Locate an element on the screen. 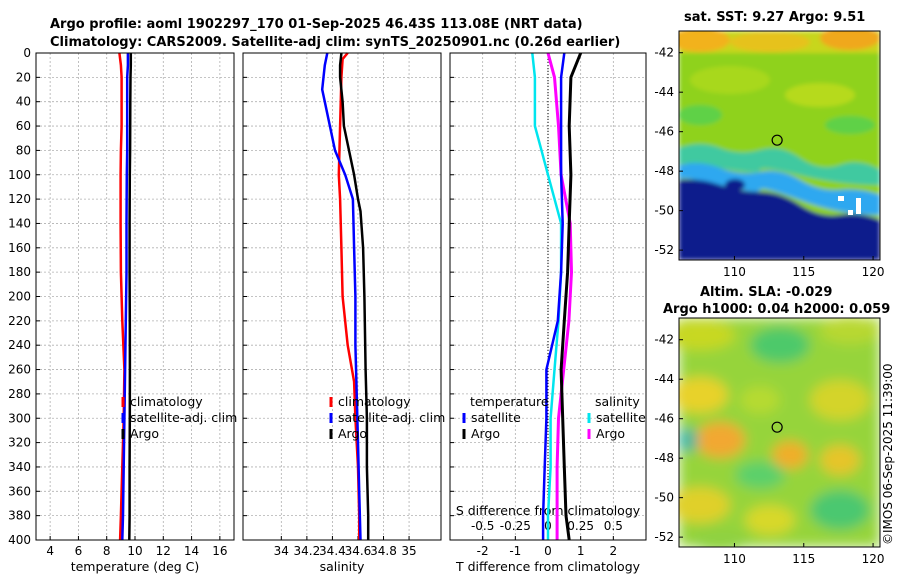  sst-lat-tick-label: -50 is located at coordinates (664, 211).